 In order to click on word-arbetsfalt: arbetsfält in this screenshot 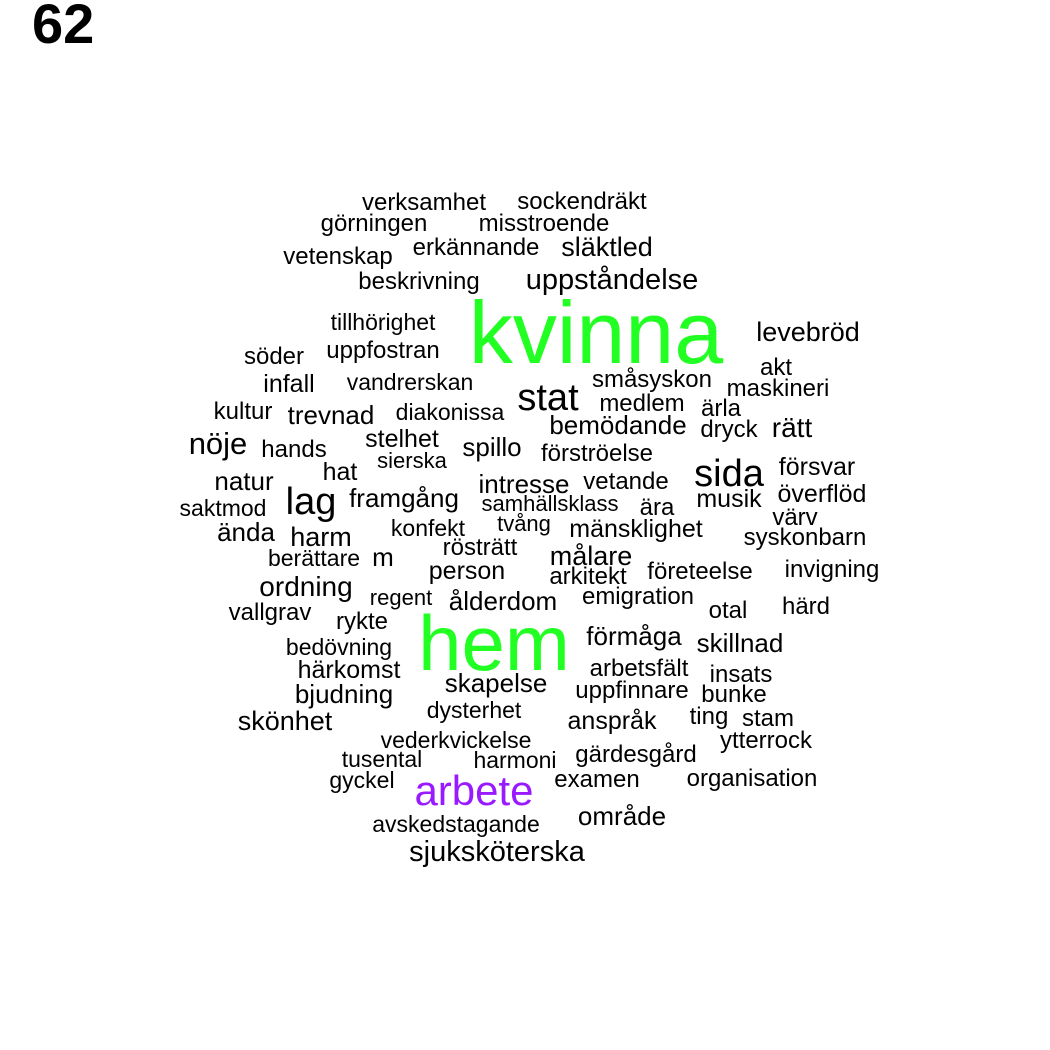, I will do `click(639, 668)`.